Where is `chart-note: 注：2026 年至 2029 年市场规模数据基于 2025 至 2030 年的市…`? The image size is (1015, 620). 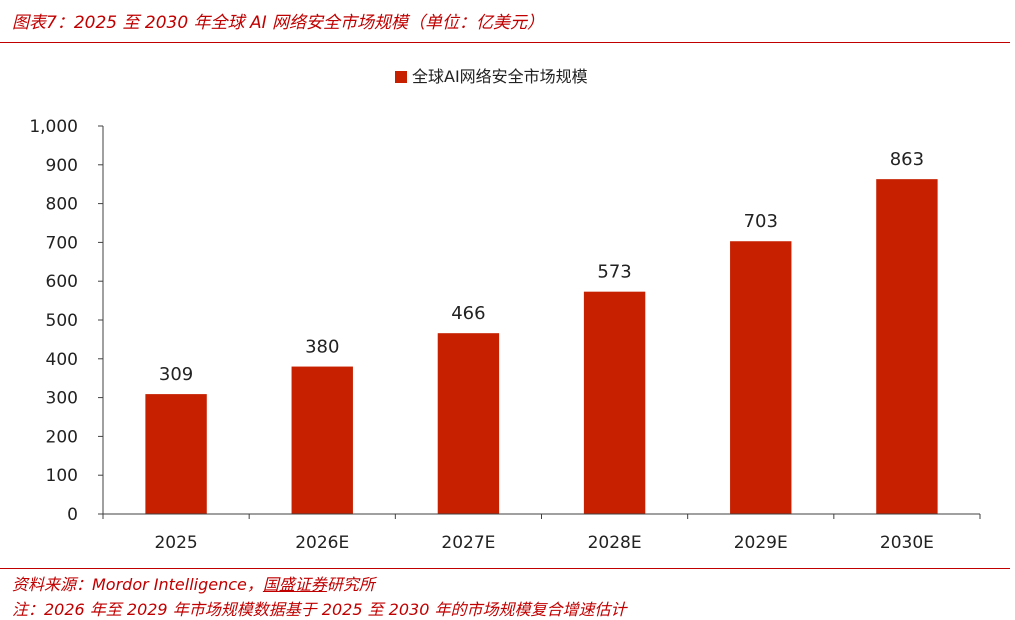
chart-note: 注：2026 年至 2029 年市场规模数据基于 2025 至 2030 年的市… is located at coordinates (319, 609).